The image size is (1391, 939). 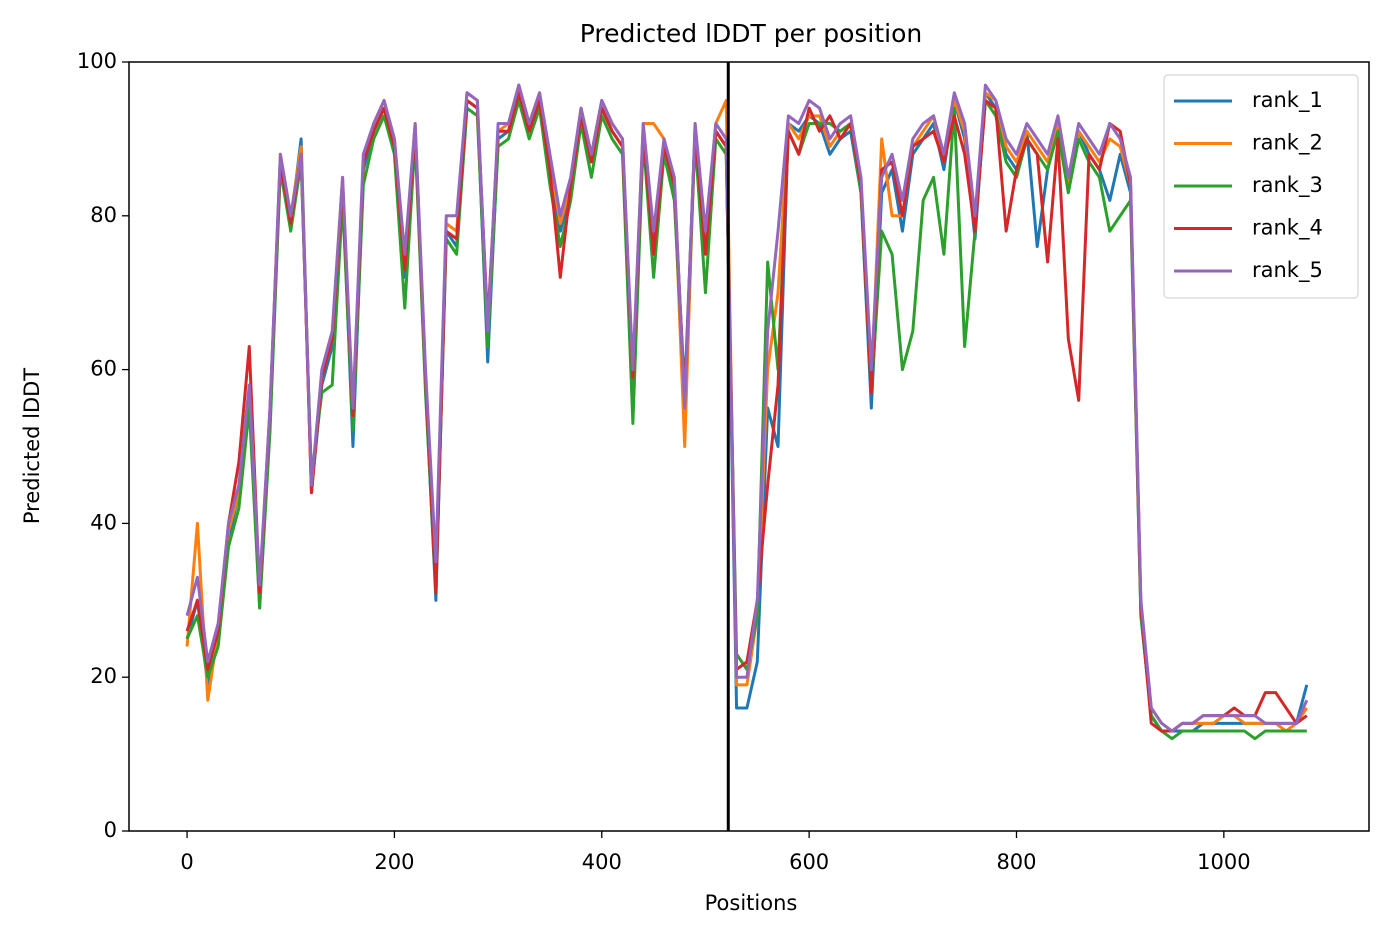 I want to click on legend: rank_1 rank_2 rank_3 rank_4 rank_5, so click(x=1261, y=186).